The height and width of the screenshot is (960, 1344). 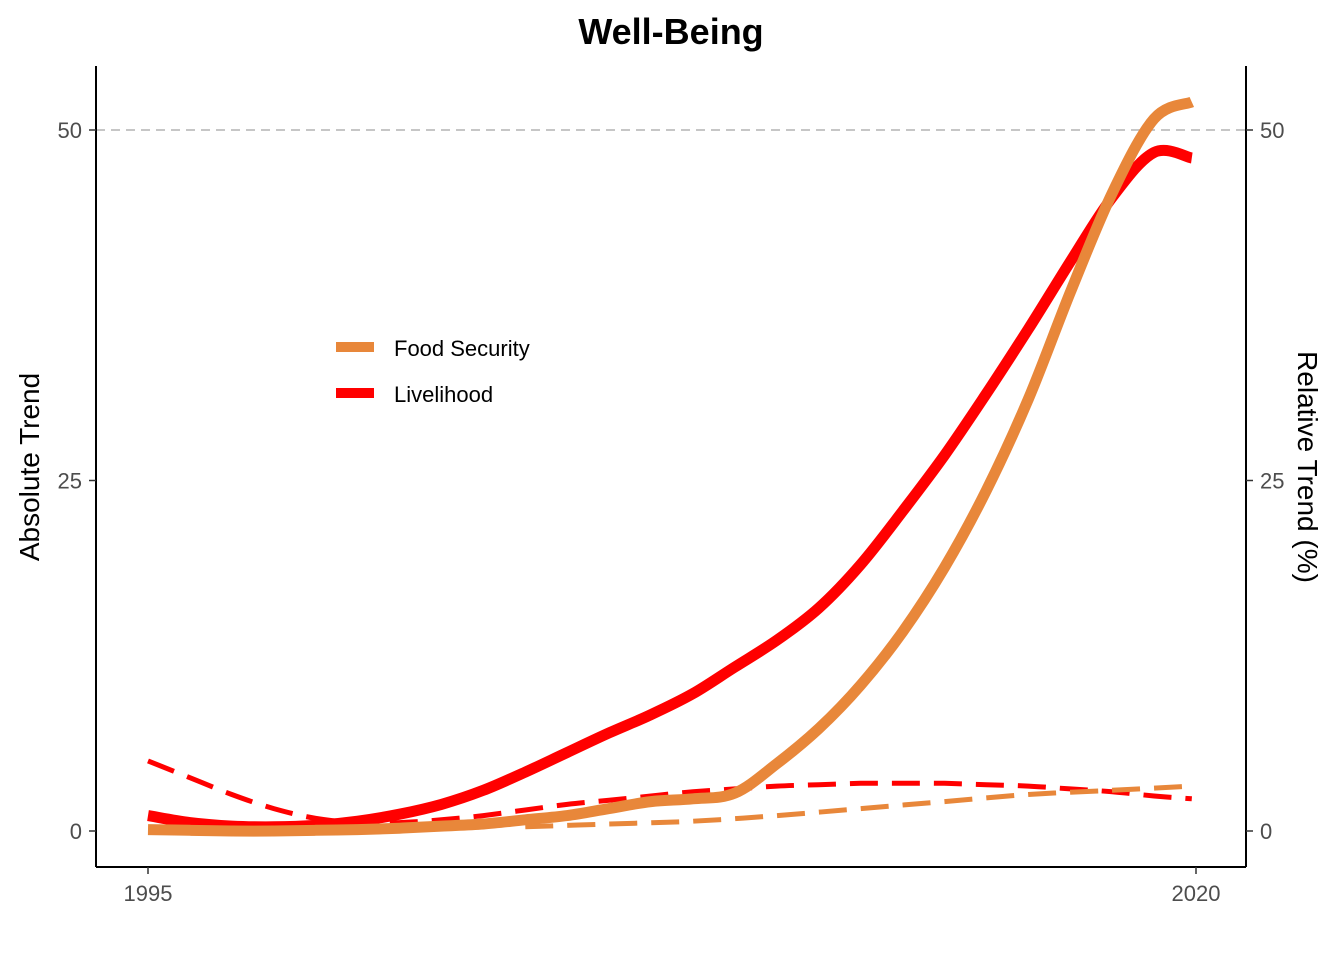 I want to click on y-axis-title-left: Absolute Trend, so click(x=29, y=467).